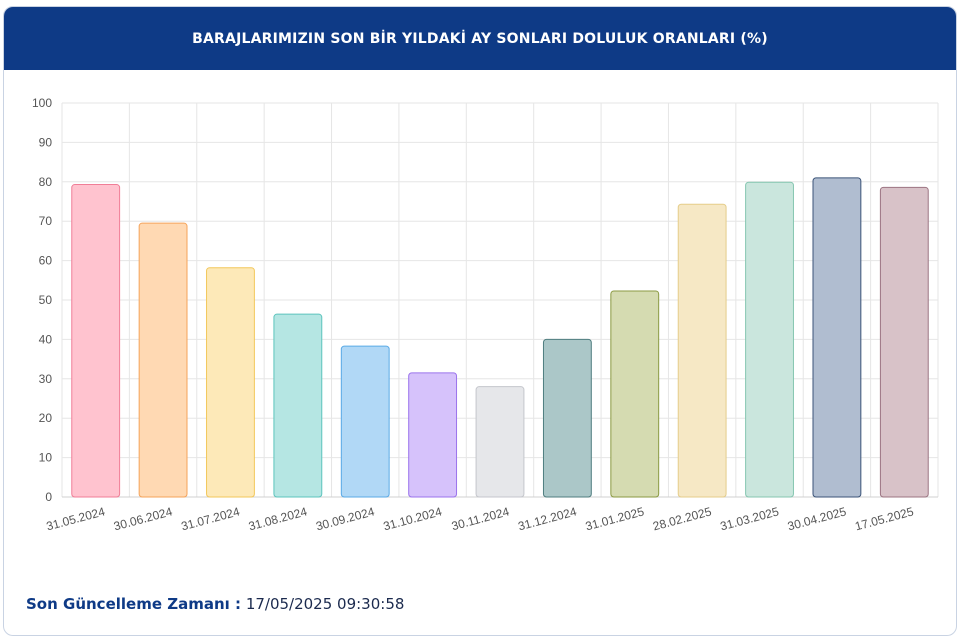  What do you see at coordinates (143, 518) in the screenshot?
I see `x-tick-label: 30.06.2024` at bounding box center [143, 518].